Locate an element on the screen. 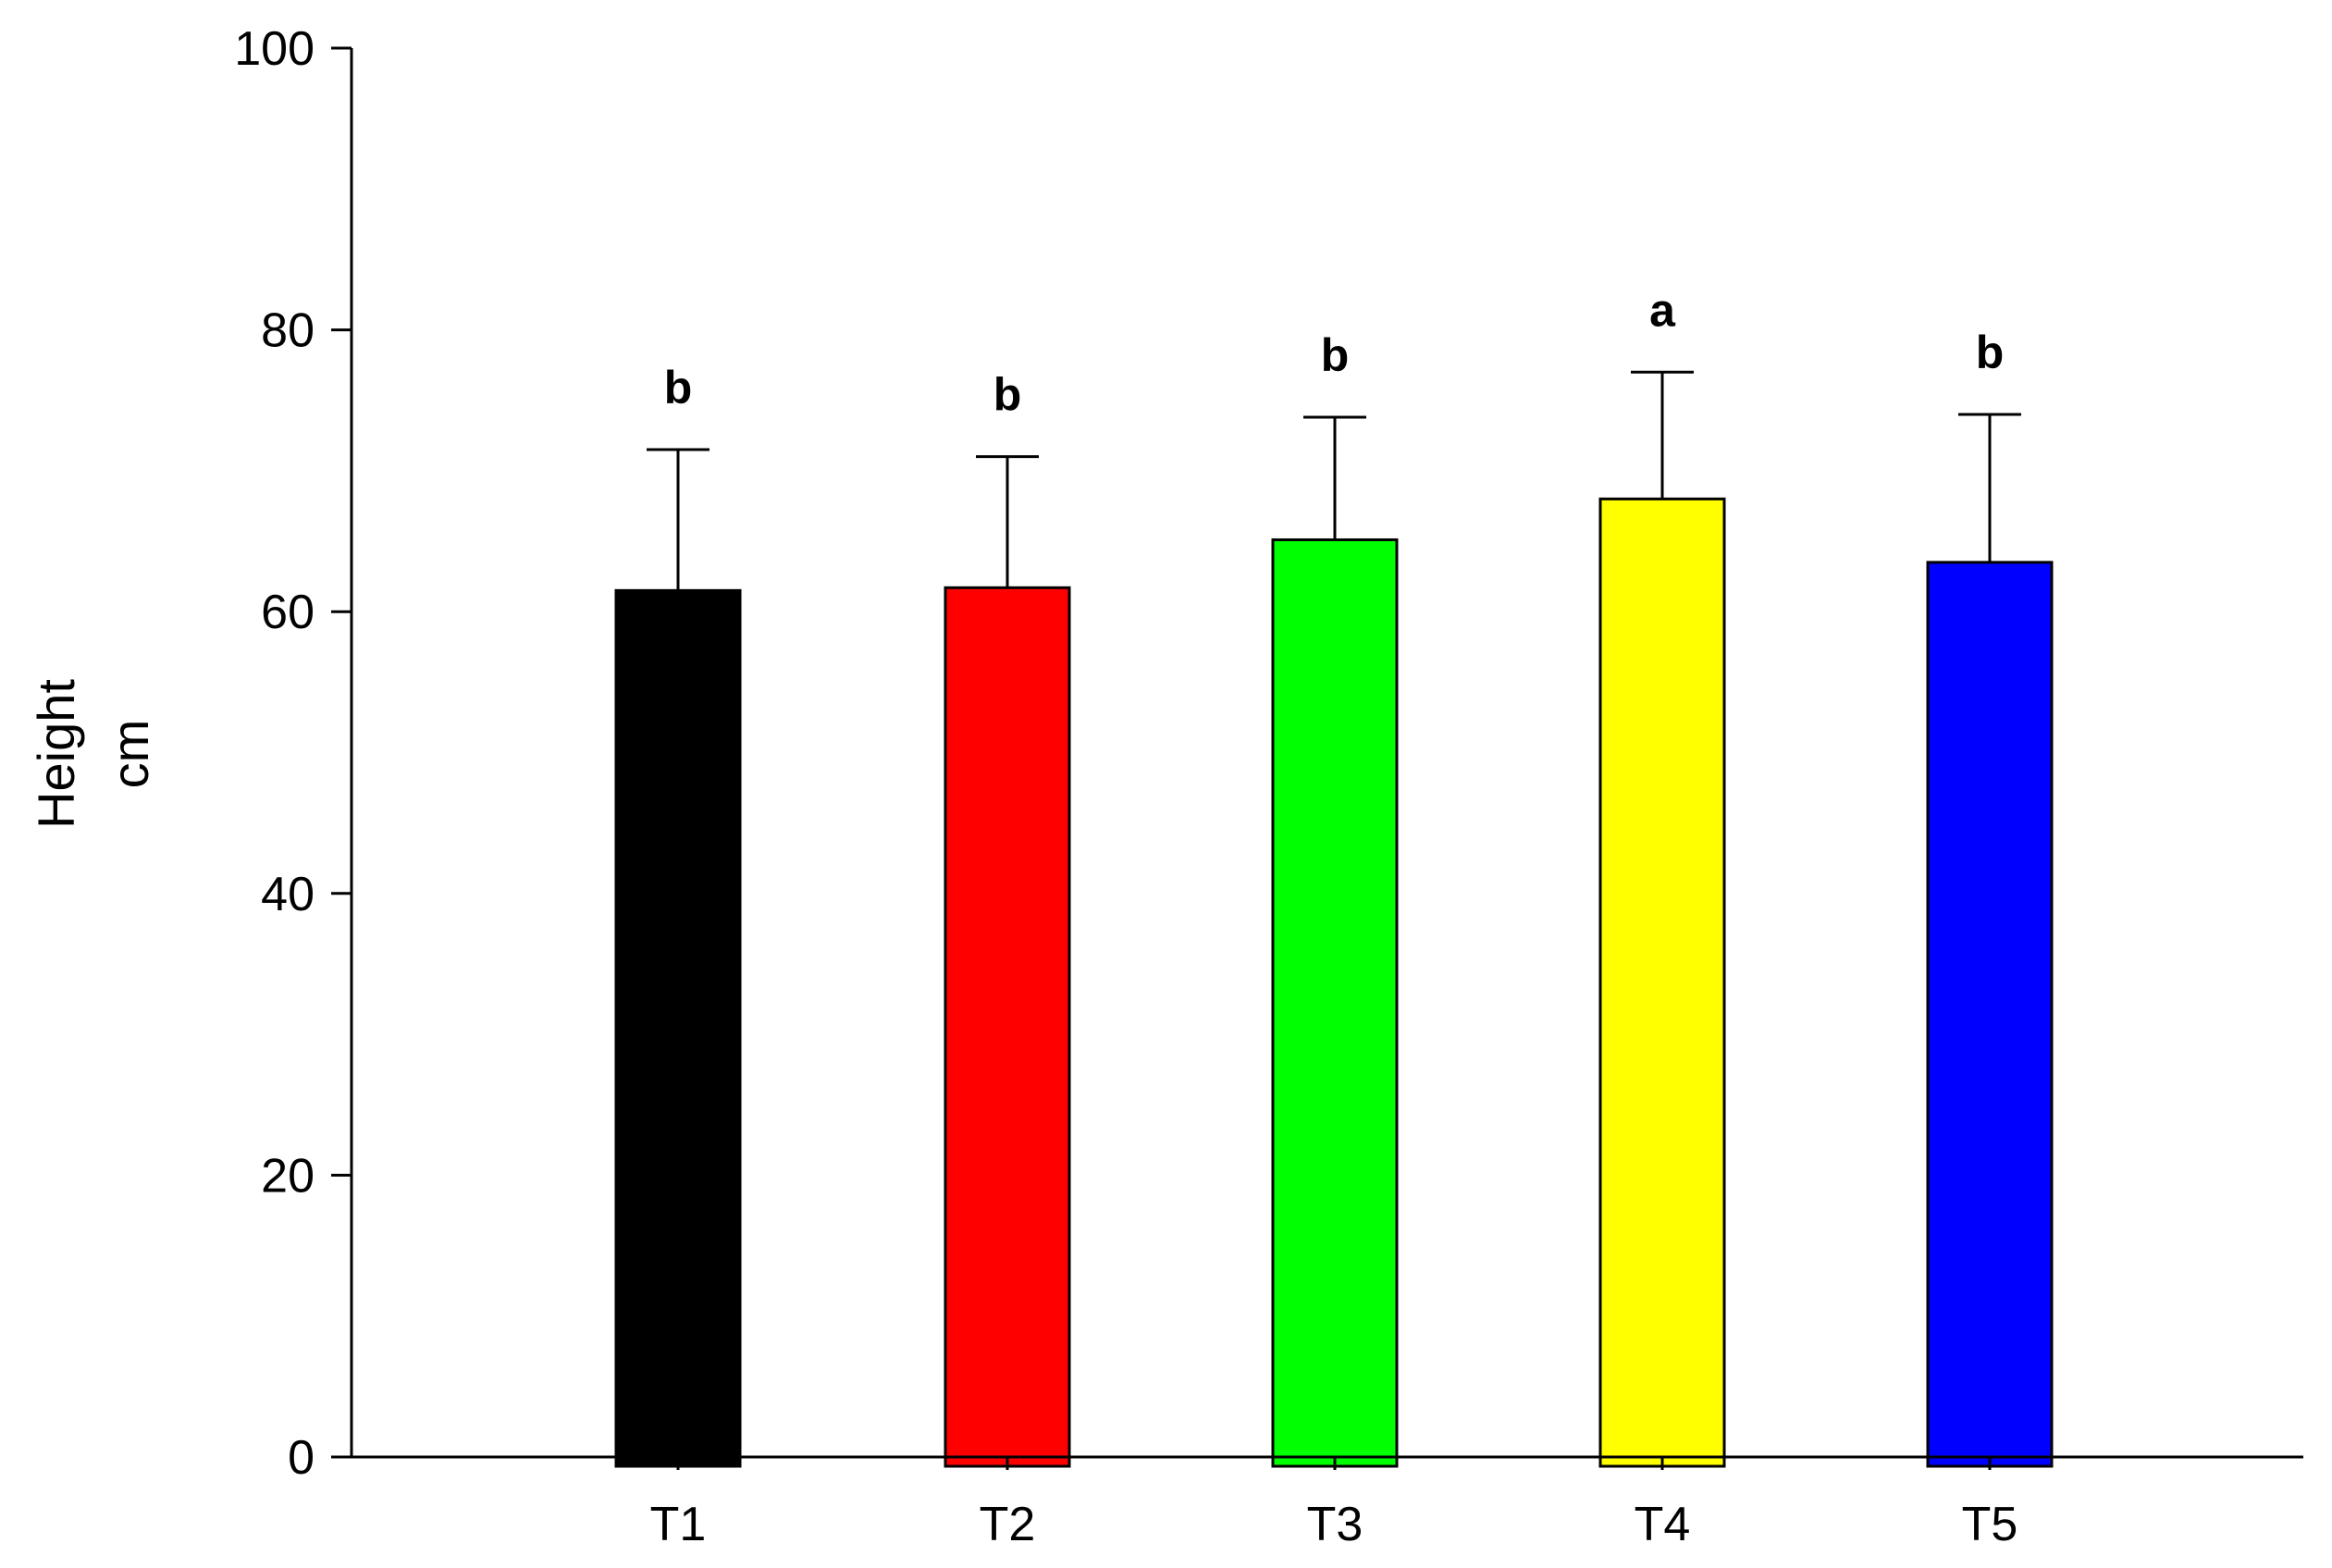  x-tick-label-t4: T4 is located at coordinates (1663, 1524).